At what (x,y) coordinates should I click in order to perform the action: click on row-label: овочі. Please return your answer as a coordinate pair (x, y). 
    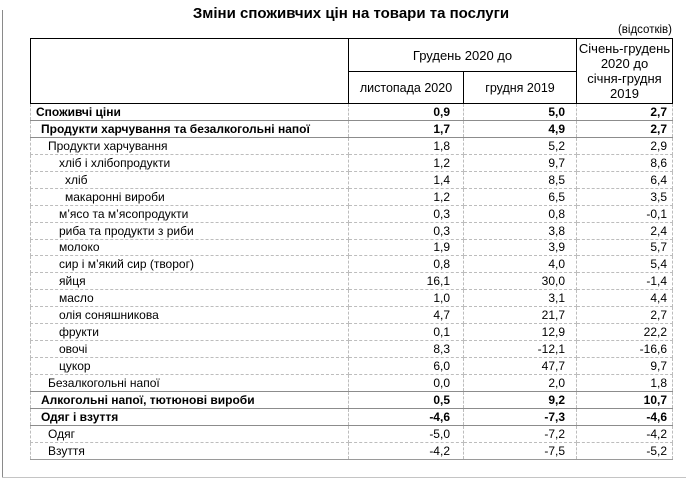
    Looking at the image, I should click on (189, 349).